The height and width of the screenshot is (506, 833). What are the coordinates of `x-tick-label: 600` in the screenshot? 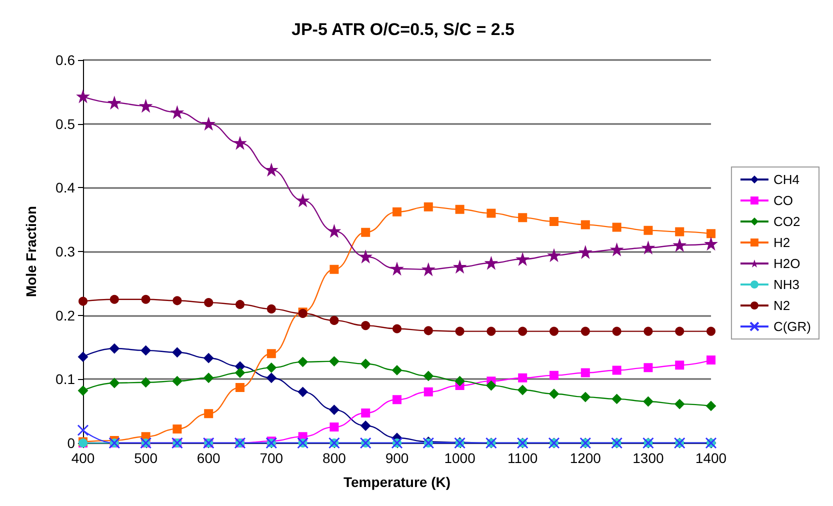 It's located at (208, 458).